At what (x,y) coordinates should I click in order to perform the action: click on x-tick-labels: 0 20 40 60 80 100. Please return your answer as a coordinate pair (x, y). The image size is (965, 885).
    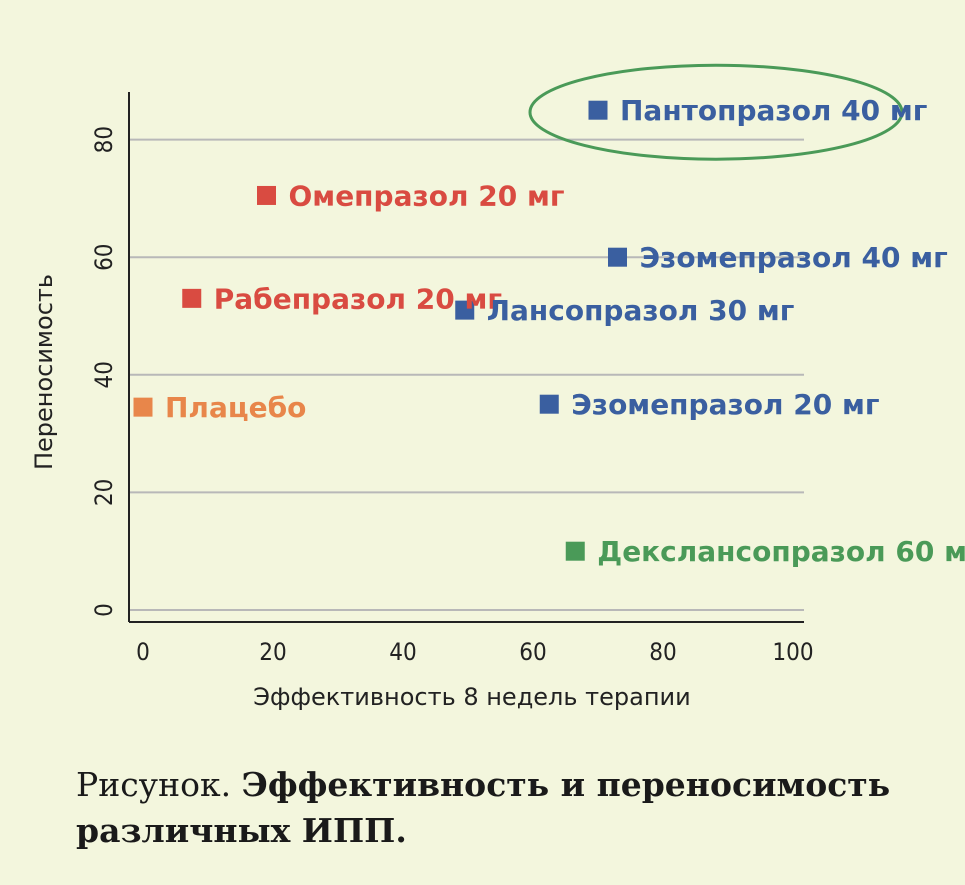
    Looking at the image, I should click on (474, 652).